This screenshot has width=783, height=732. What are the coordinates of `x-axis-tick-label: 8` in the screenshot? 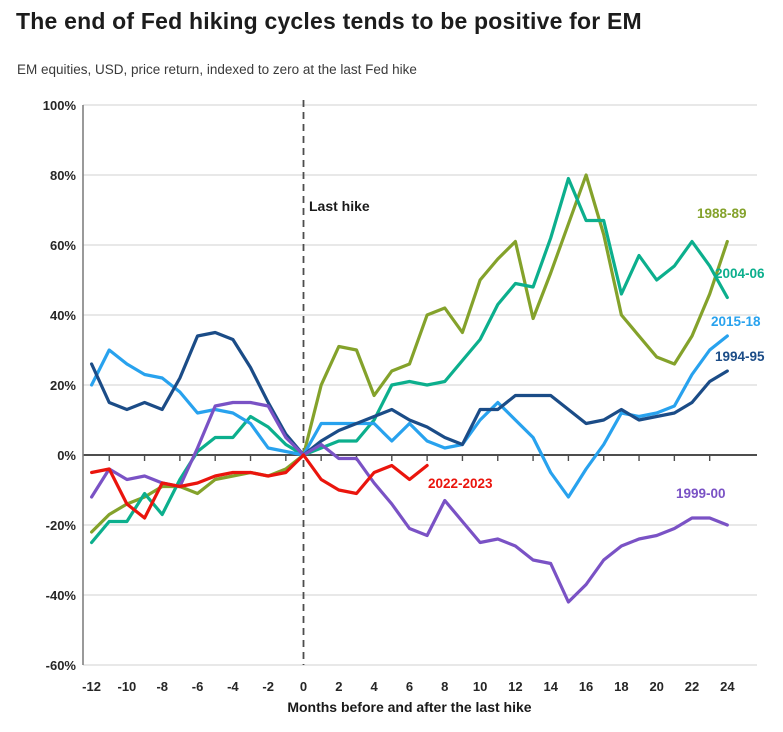 It's located at (444, 686).